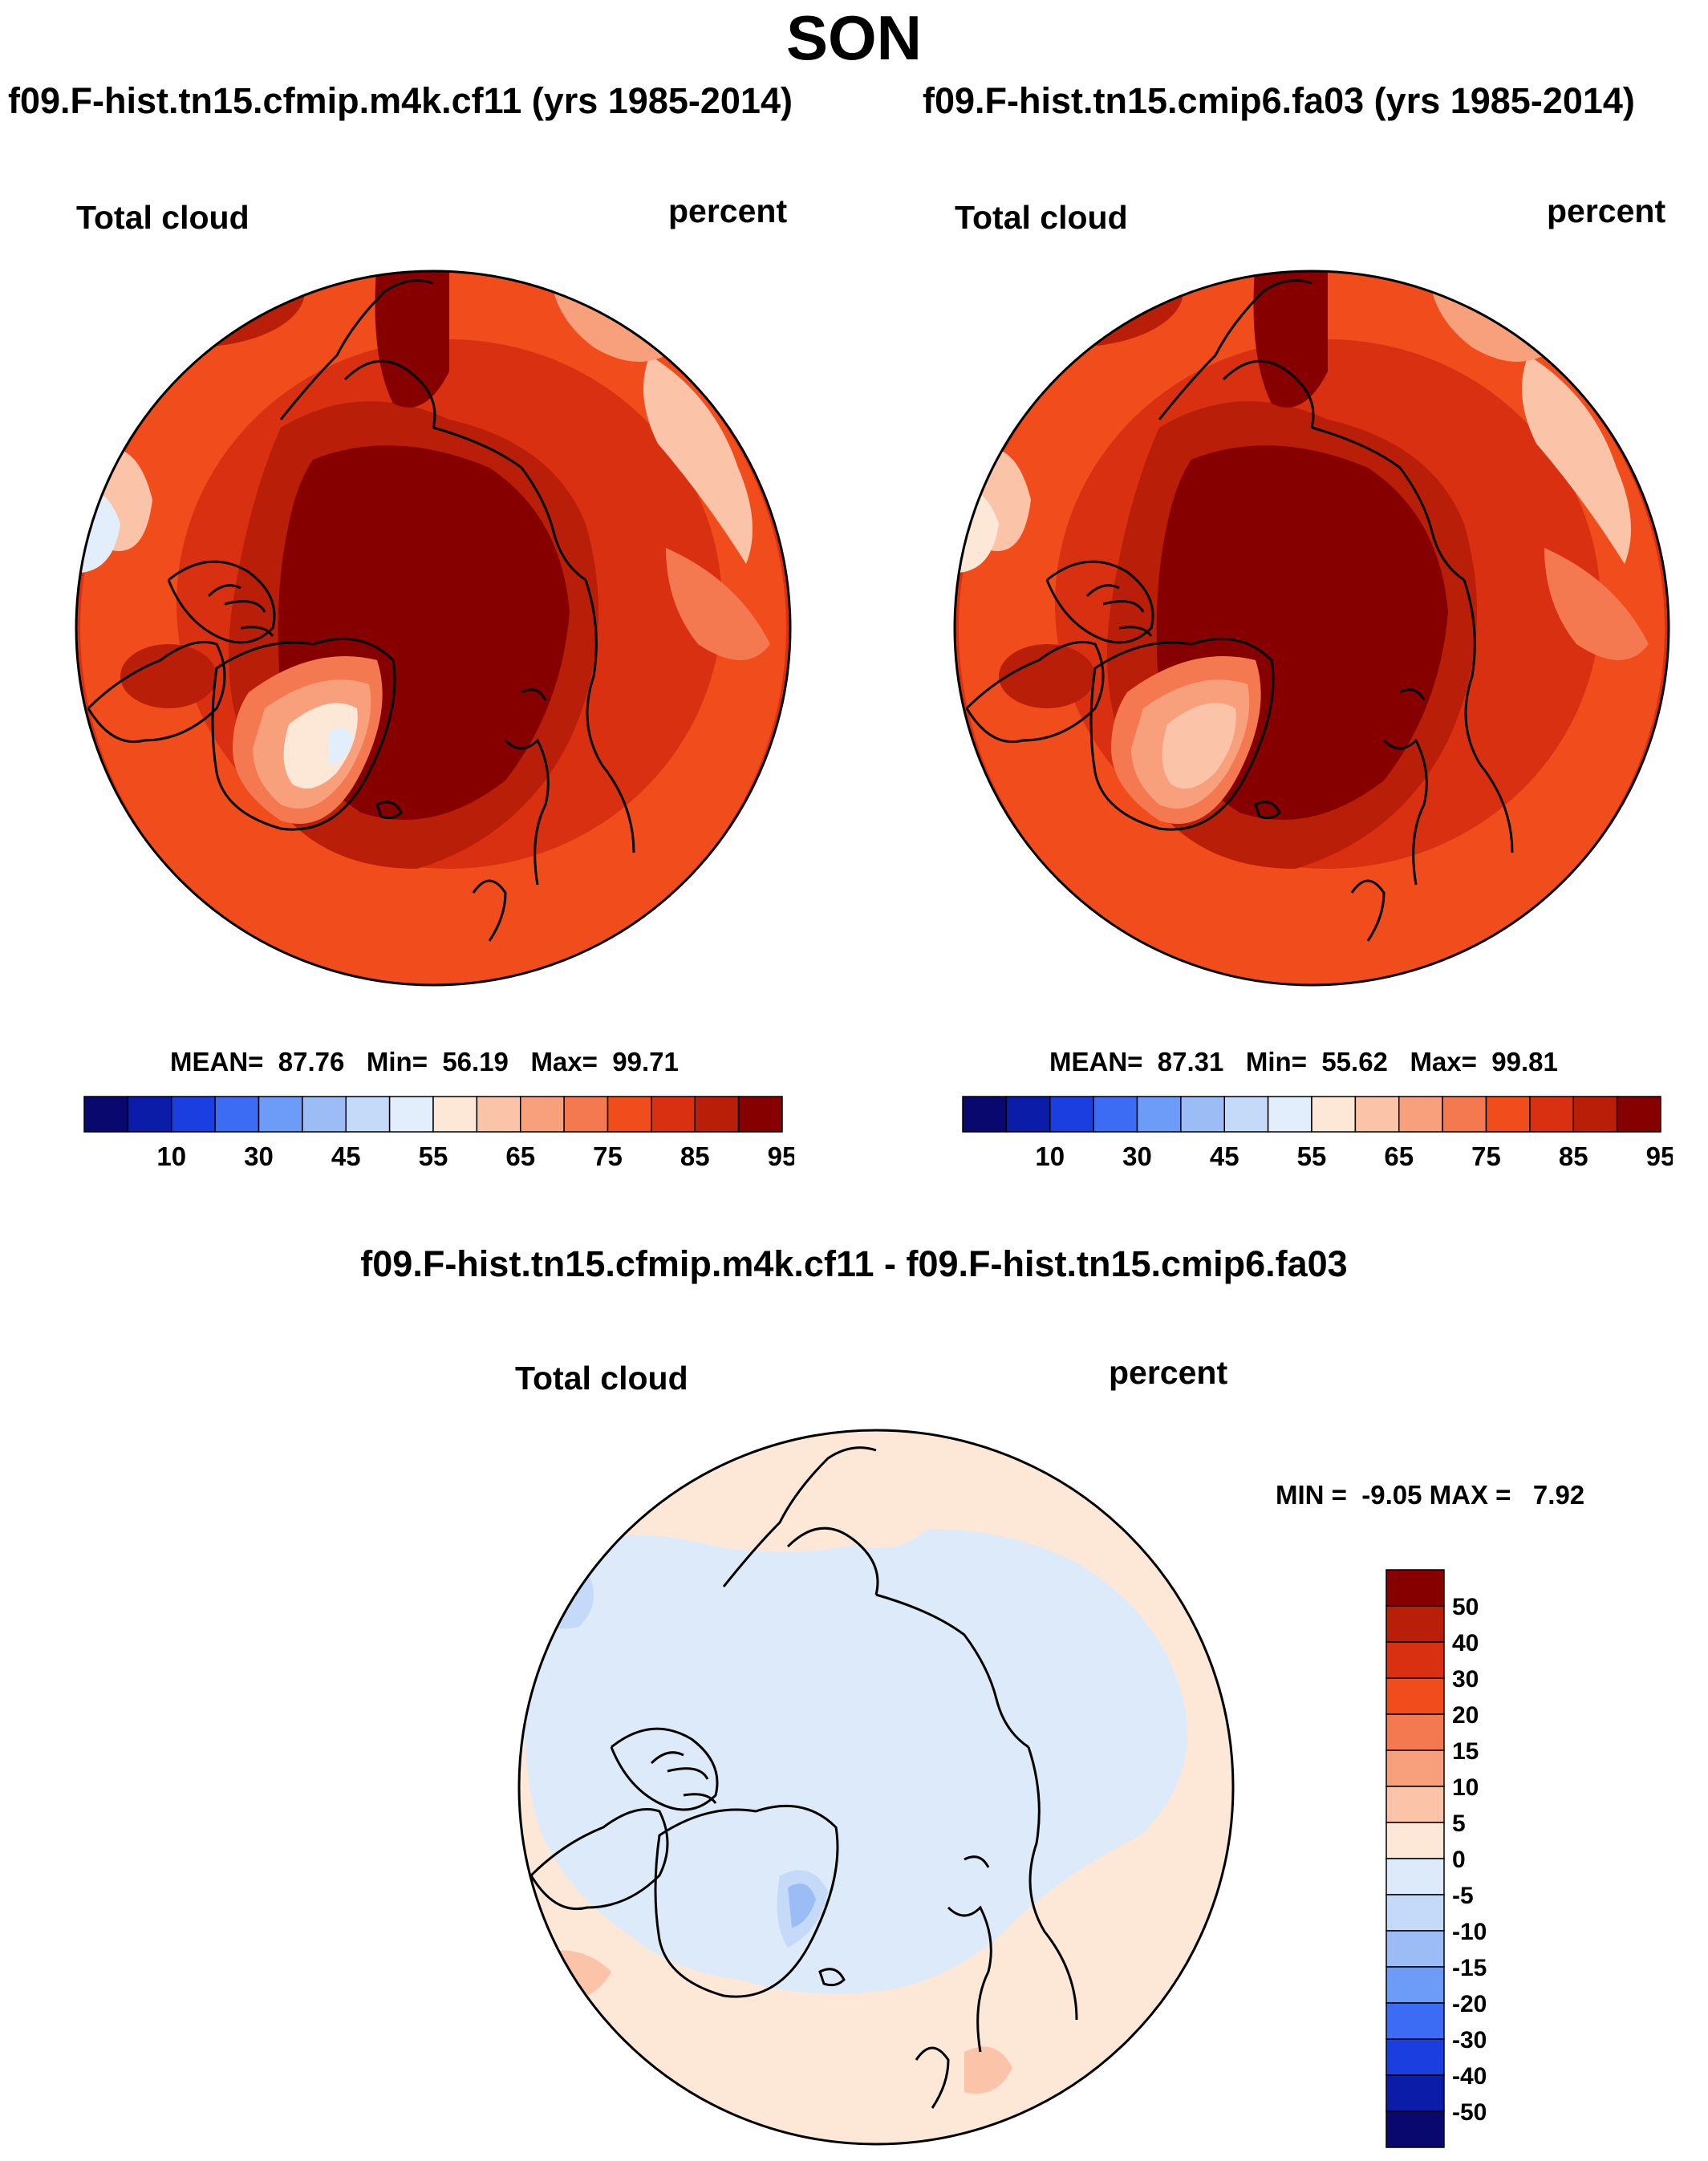 The width and height of the screenshot is (1708, 2161). Describe the element at coordinates (1431, 1495) in the screenshot. I see `panel3-minmax: MIN = -9.05 MAX = 7.92` at that location.